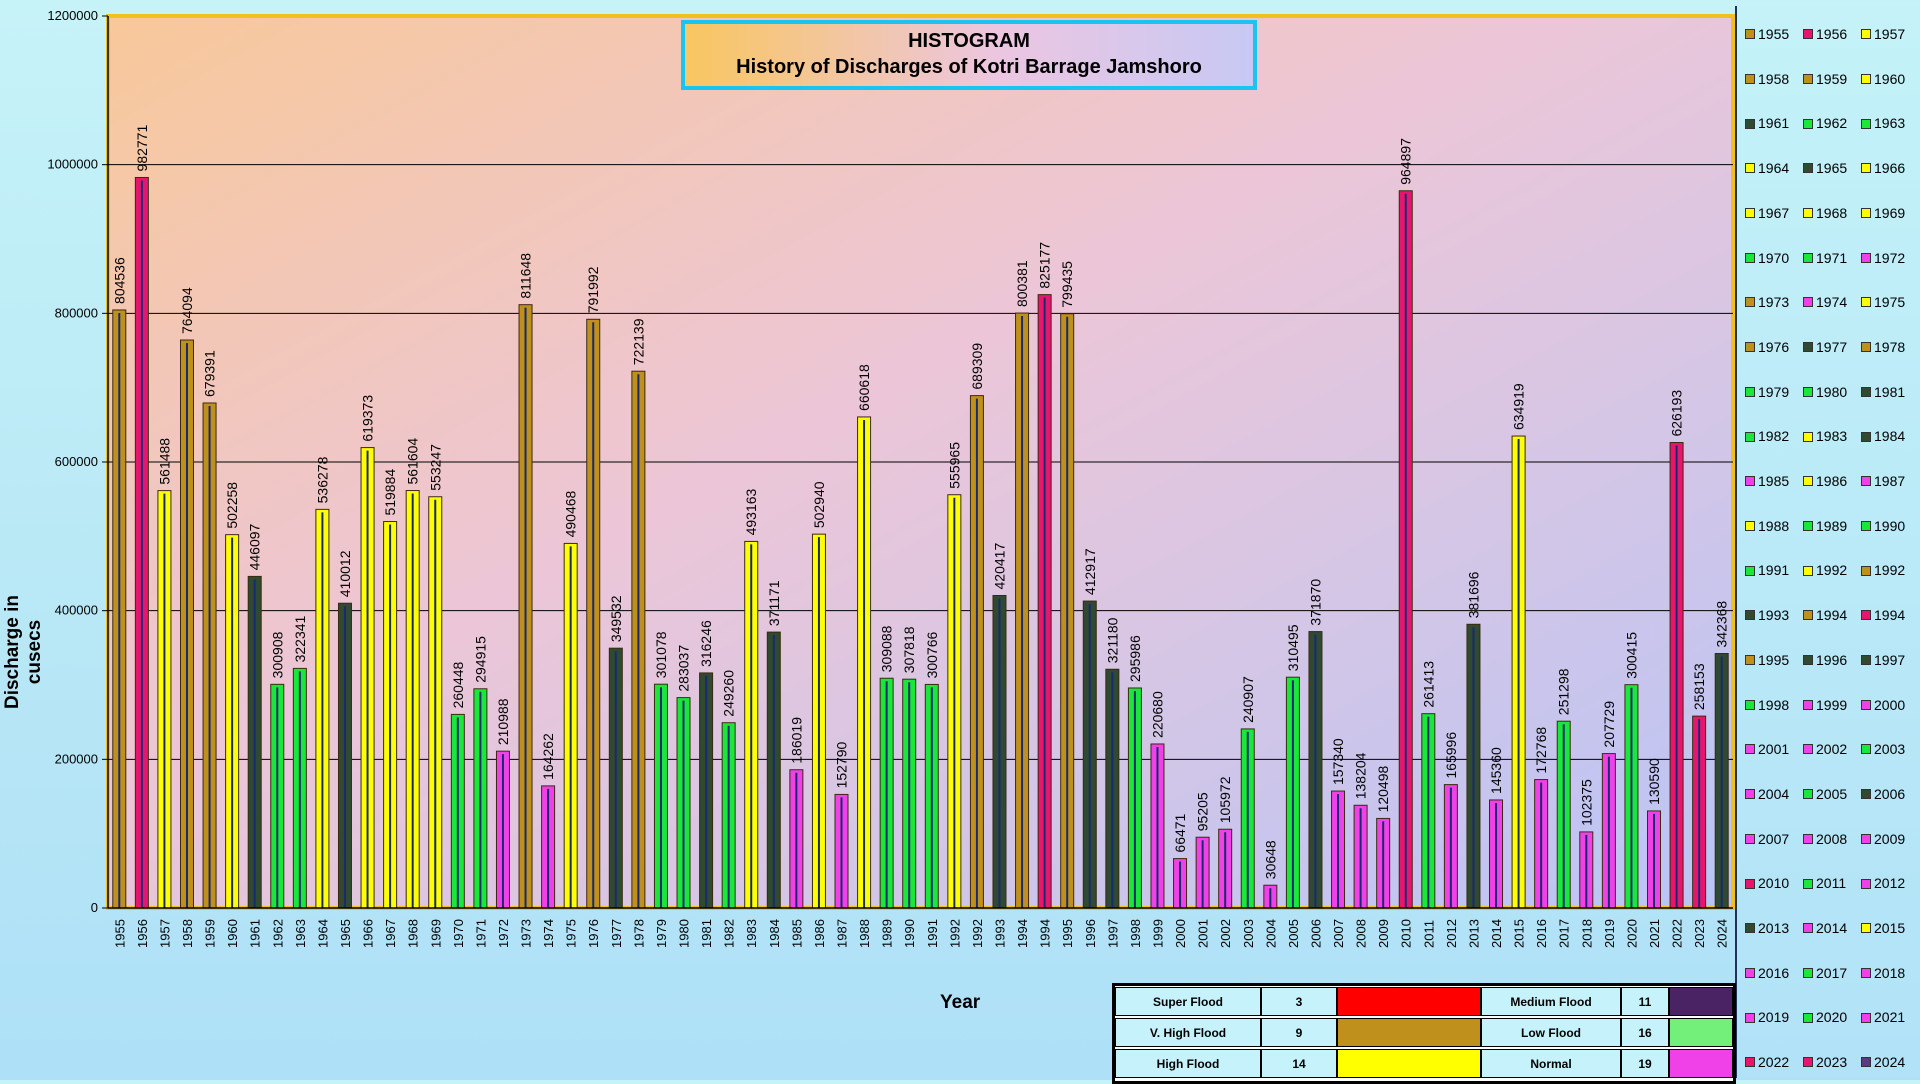  What do you see at coordinates (1832, 570) in the screenshot?
I see `legend-label: 1992` at bounding box center [1832, 570].